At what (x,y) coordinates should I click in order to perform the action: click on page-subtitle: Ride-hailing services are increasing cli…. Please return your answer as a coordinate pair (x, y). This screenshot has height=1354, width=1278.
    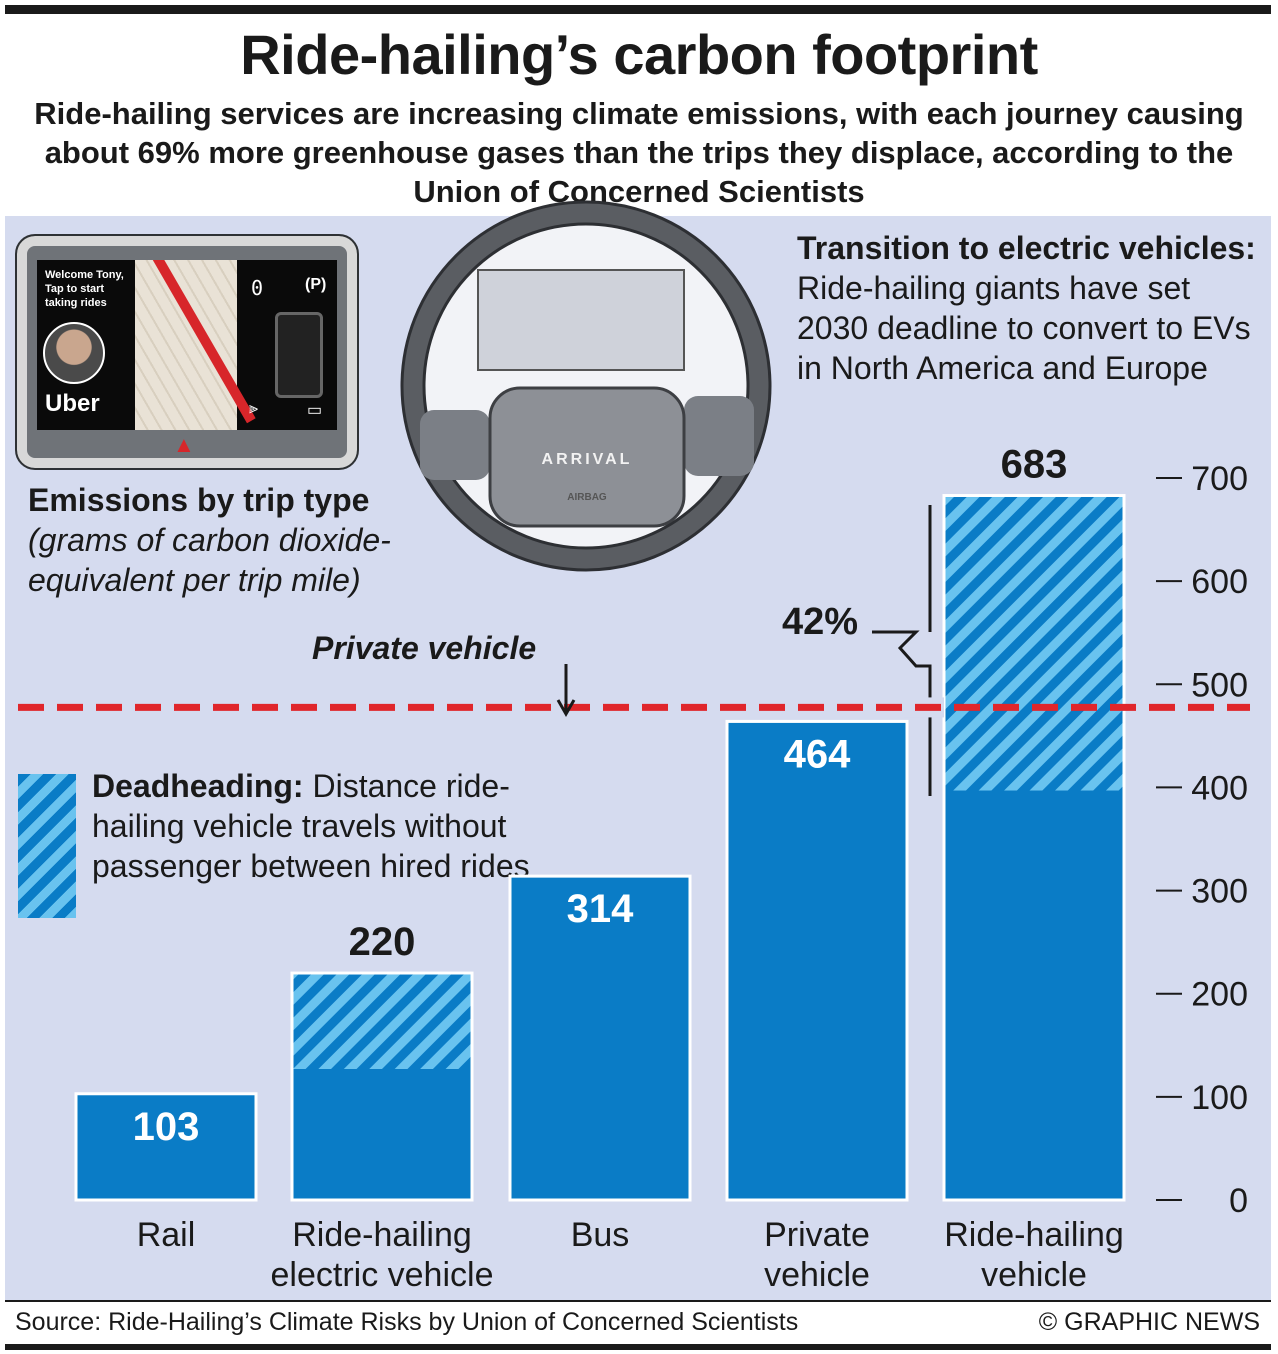
    Looking at the image, I should click on (639, 152).